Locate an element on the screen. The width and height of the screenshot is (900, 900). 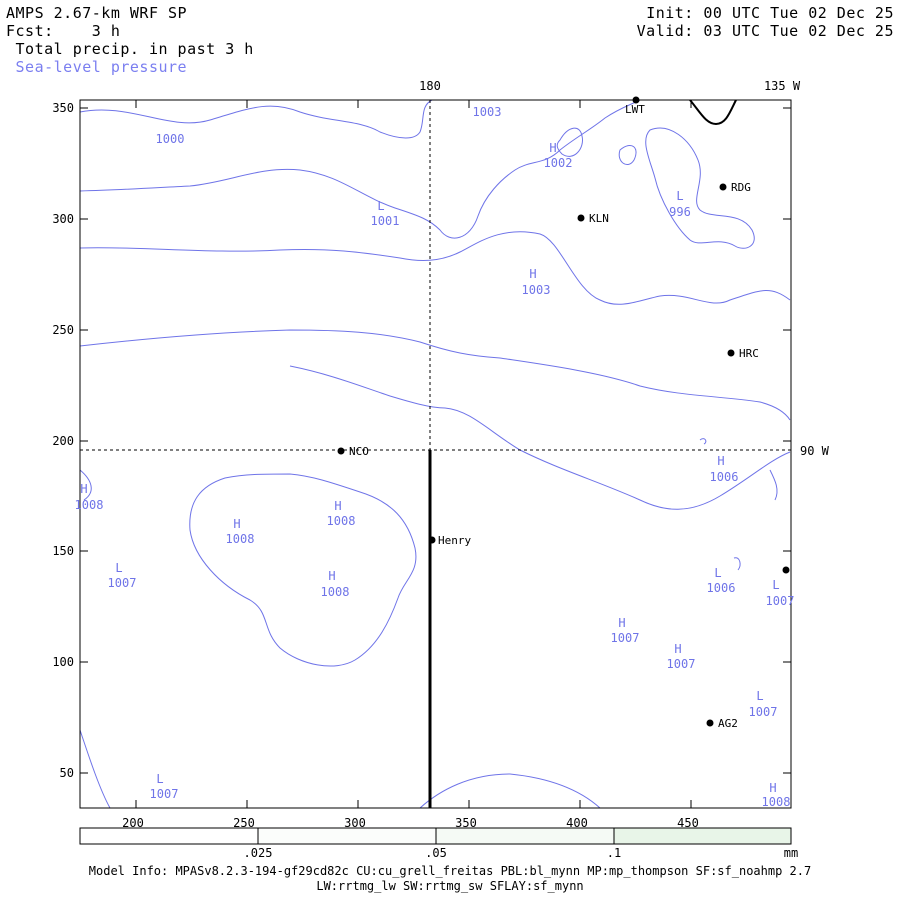
y-tick-label: 250 is located at coordinates (63, 330).